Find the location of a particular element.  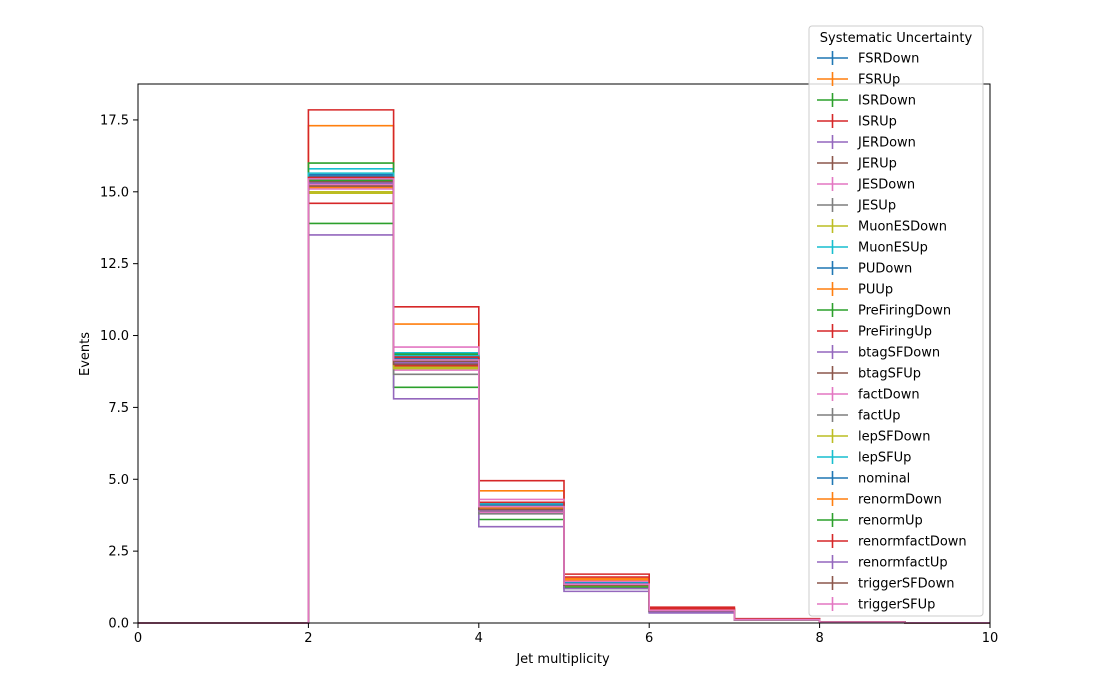

legend-item-btagSFDown: btagSFDown is located at coordinates (878, 353).